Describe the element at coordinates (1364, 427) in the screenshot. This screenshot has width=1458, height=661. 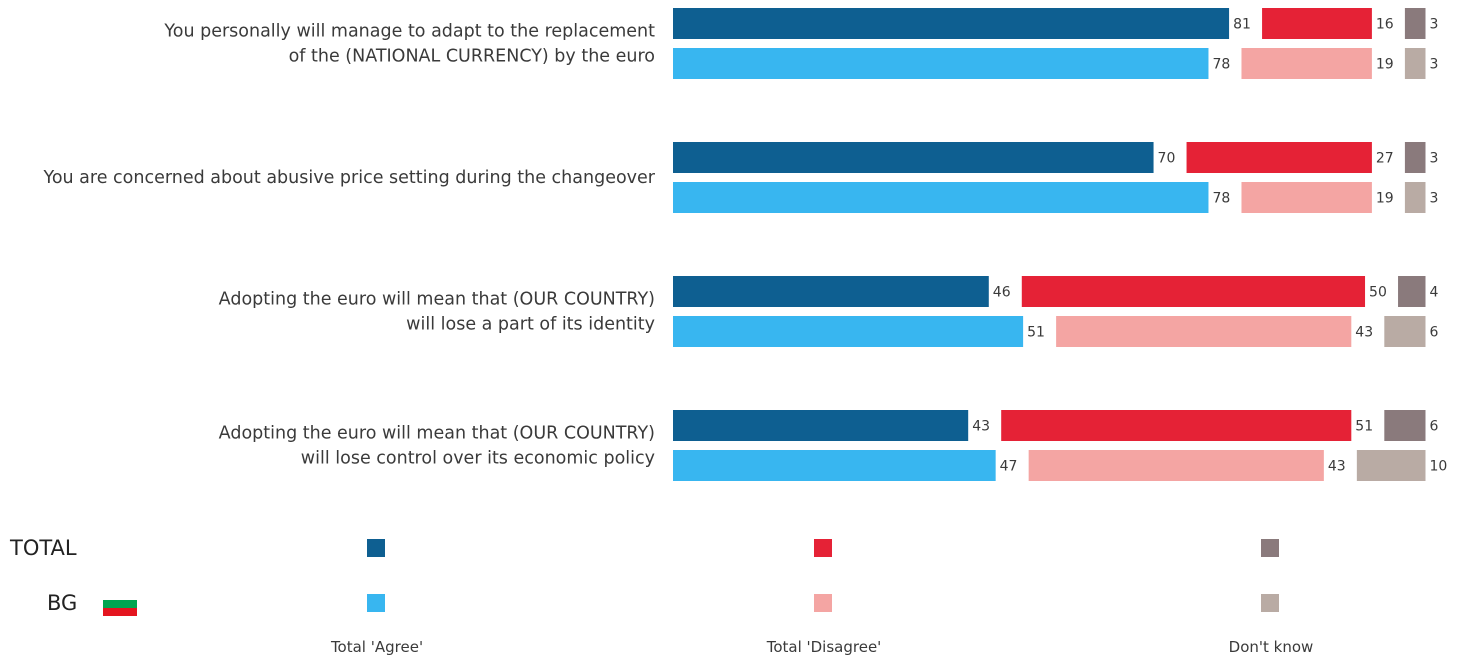
I see `value-label-total-disagree: 51` at that location.